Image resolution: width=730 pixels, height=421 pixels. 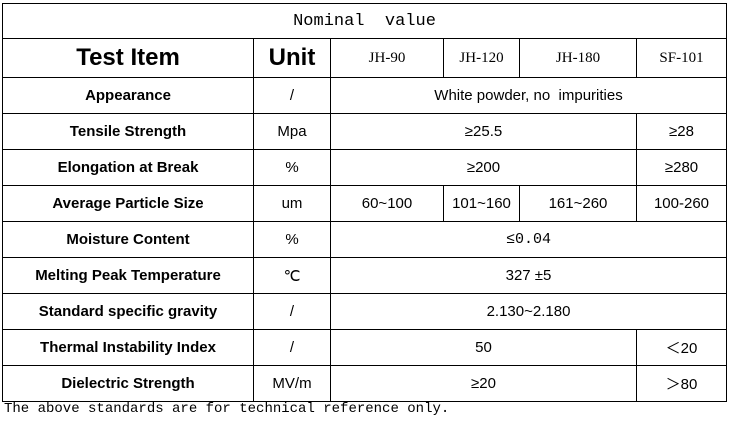 What do you see at coordinates (681, 203) in the screenshot?
I see `cell: 100-260` at bounding box center [681, 203].